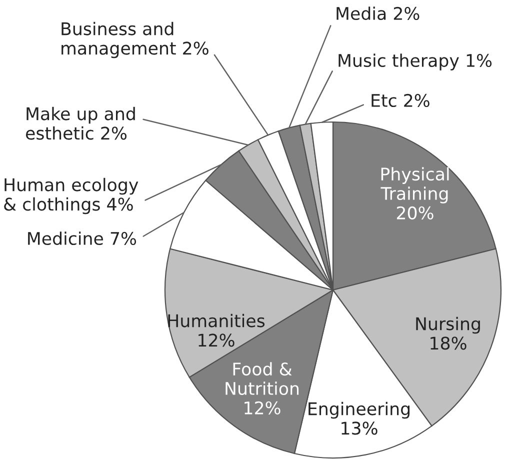  I want to click on slice-label: Engineering, so click(359, 410).